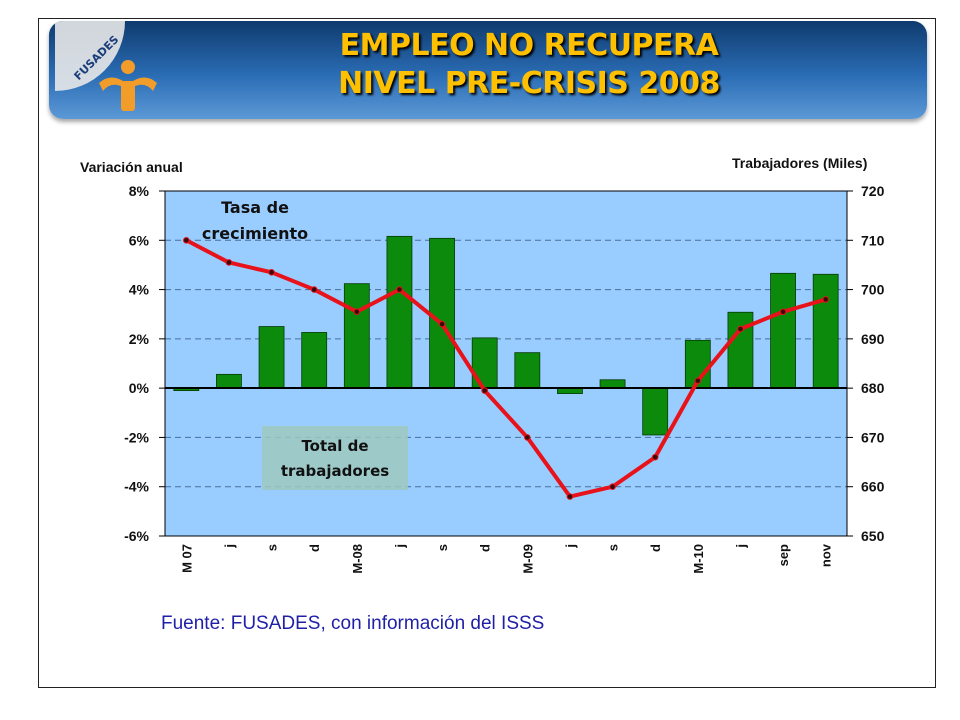 The height and width of the screenshot is (720, 960). I want to click on right-tick-label: 690, so click(873, 339).